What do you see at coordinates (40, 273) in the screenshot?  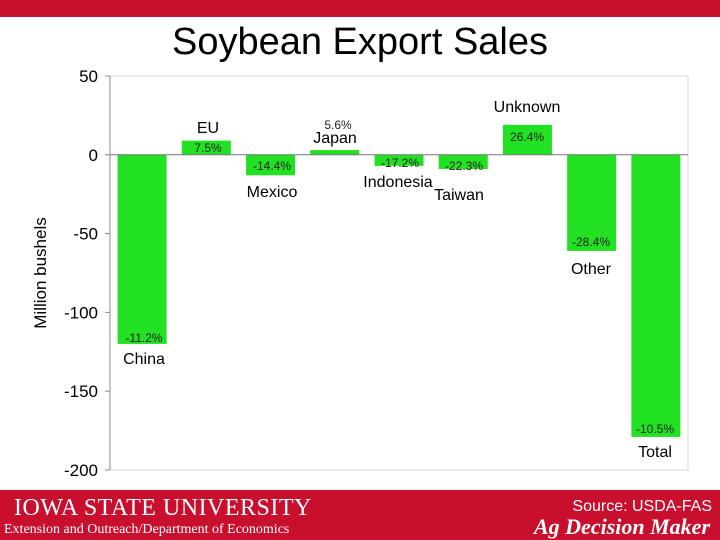 I see `y-axis-title: Million bushels` at bounding box center [40, 273].